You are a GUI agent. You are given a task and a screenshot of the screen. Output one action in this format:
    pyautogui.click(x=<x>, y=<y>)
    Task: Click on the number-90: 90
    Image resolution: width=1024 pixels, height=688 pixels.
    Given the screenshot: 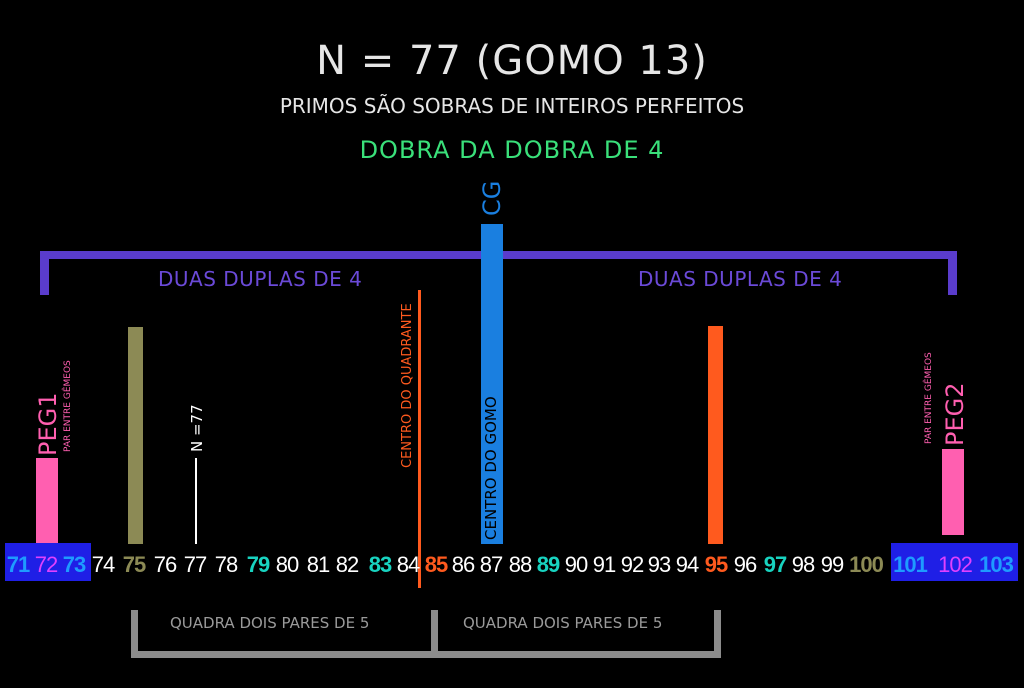 What is the action you would take?
    pyautogui.click(x=576, y=564)
    